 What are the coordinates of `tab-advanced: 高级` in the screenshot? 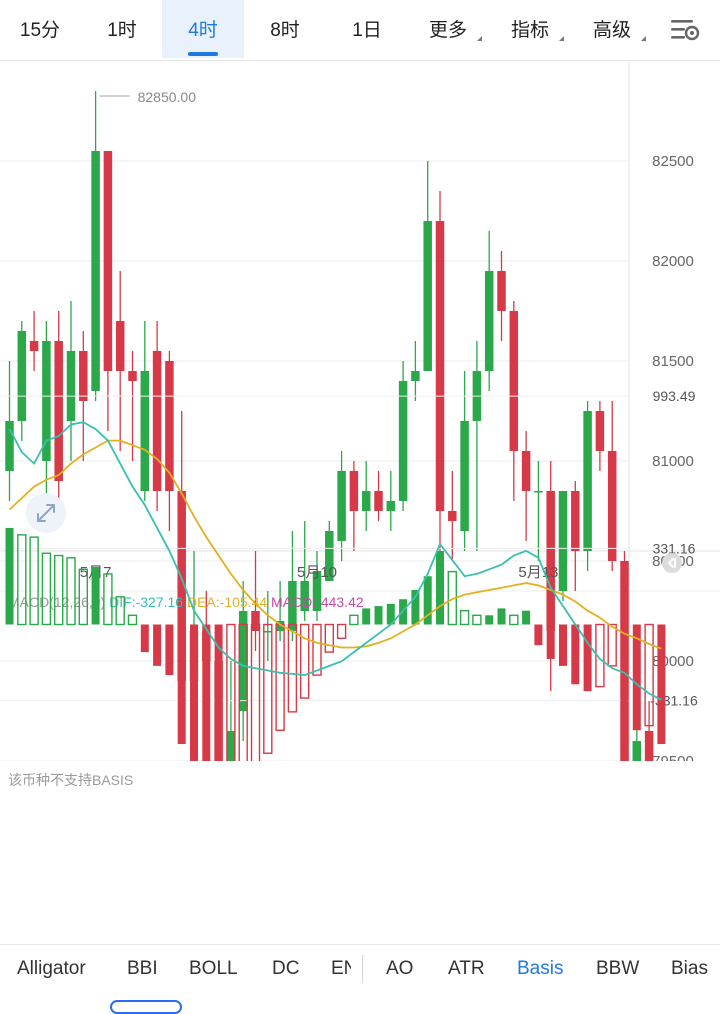 It's located at (612, 29).